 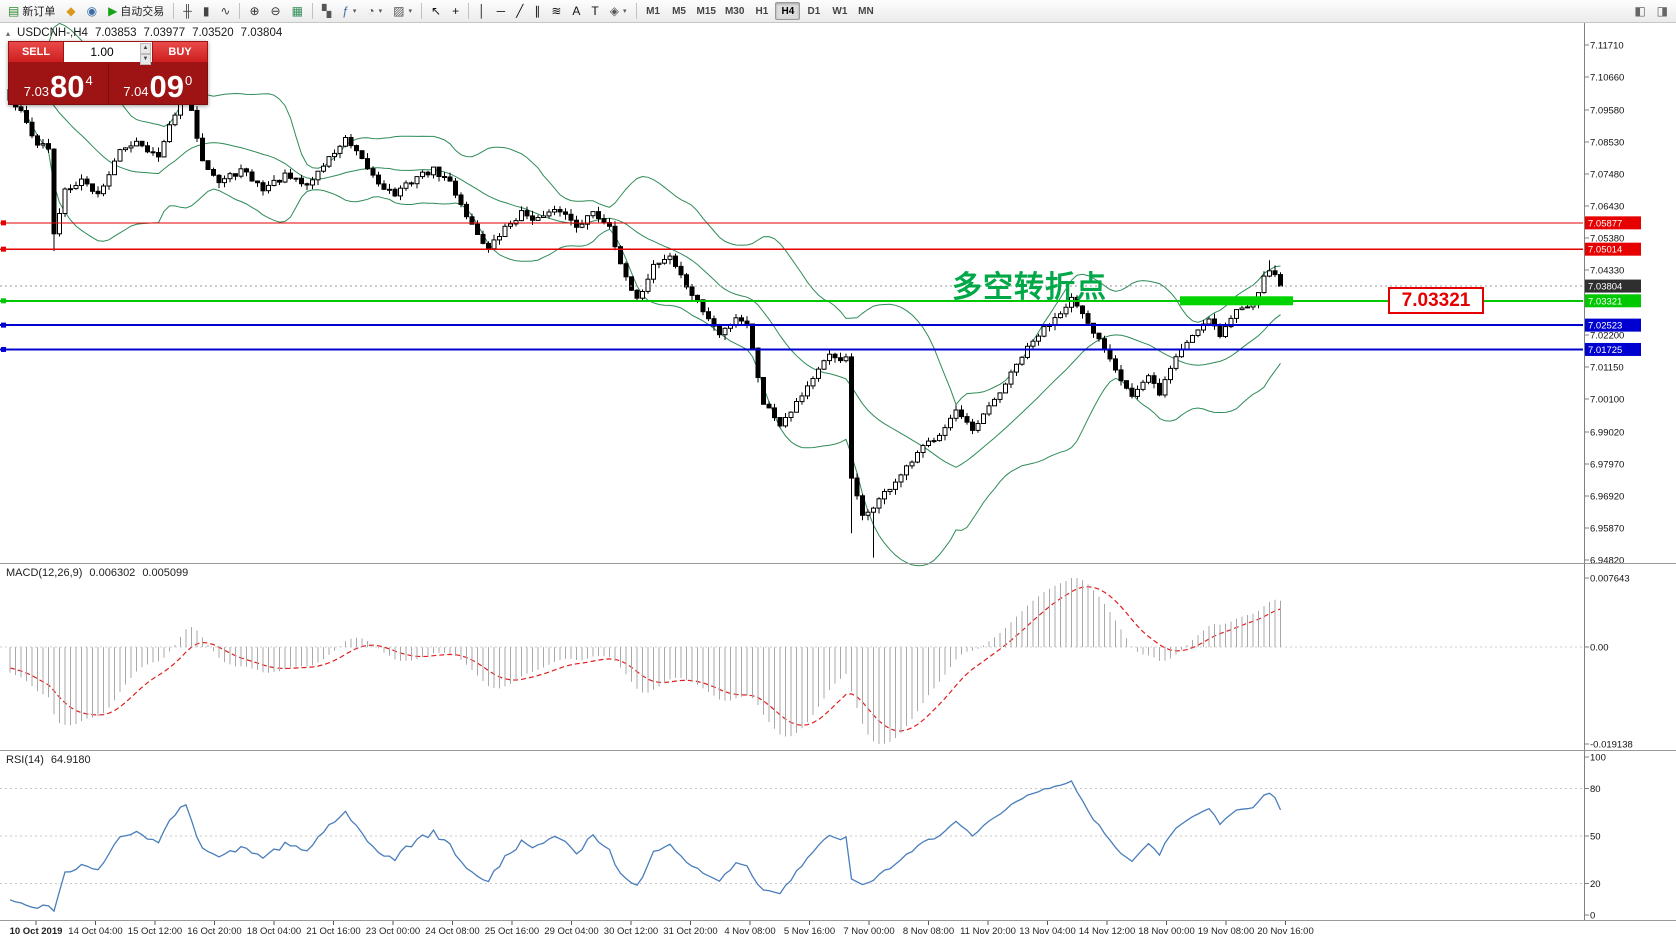 I want to click on market-watch-button: ◆, so click(x=70, y=11).